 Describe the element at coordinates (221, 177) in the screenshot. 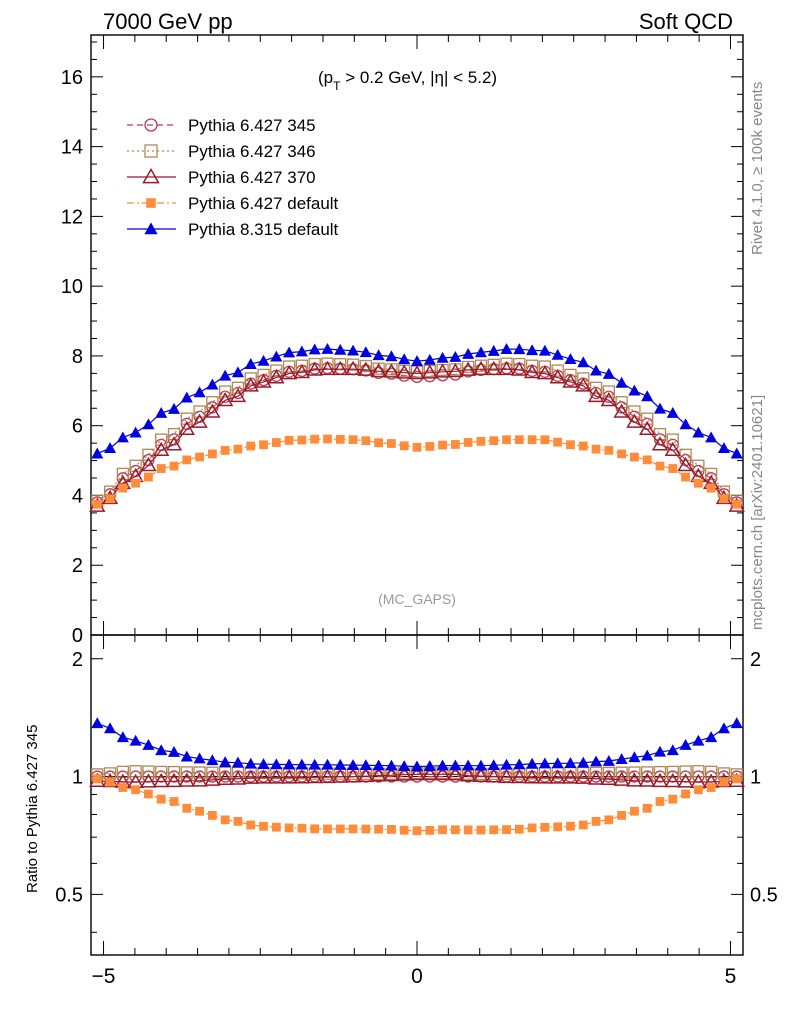

I see `legend-entry: Pythia 6.427 370` at that location.